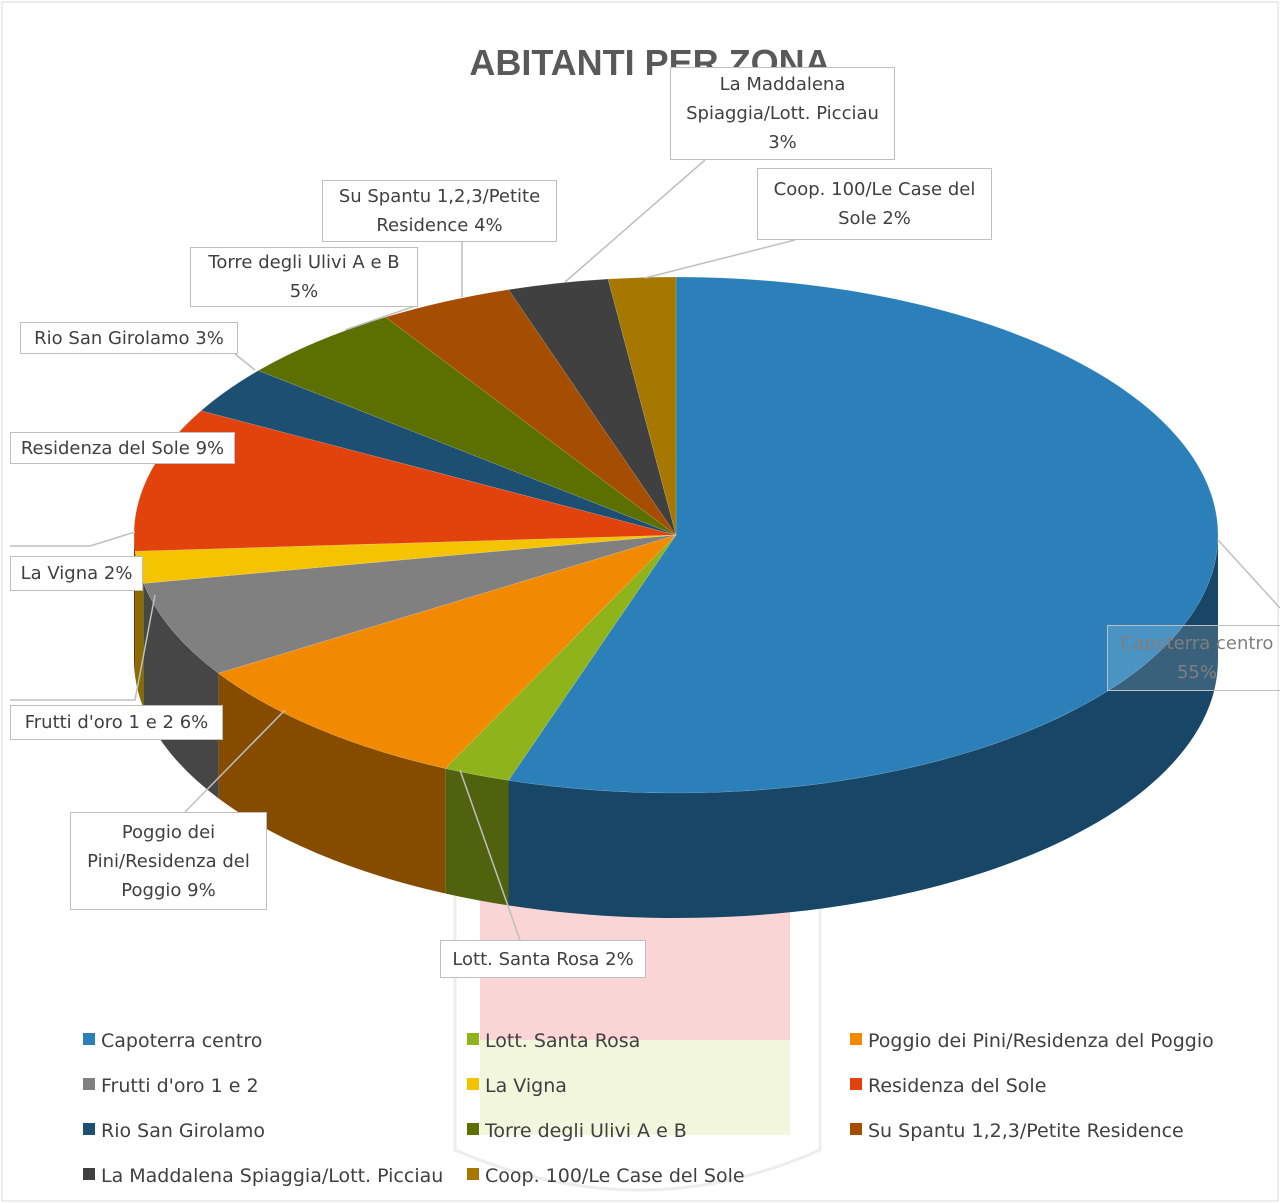  What do you see at coordinates (1026, 1131) in the screenshot?
I see `legend-label: Su Spantu 1,2,3/Petite Residence` at bounding box center [1026, 1131].